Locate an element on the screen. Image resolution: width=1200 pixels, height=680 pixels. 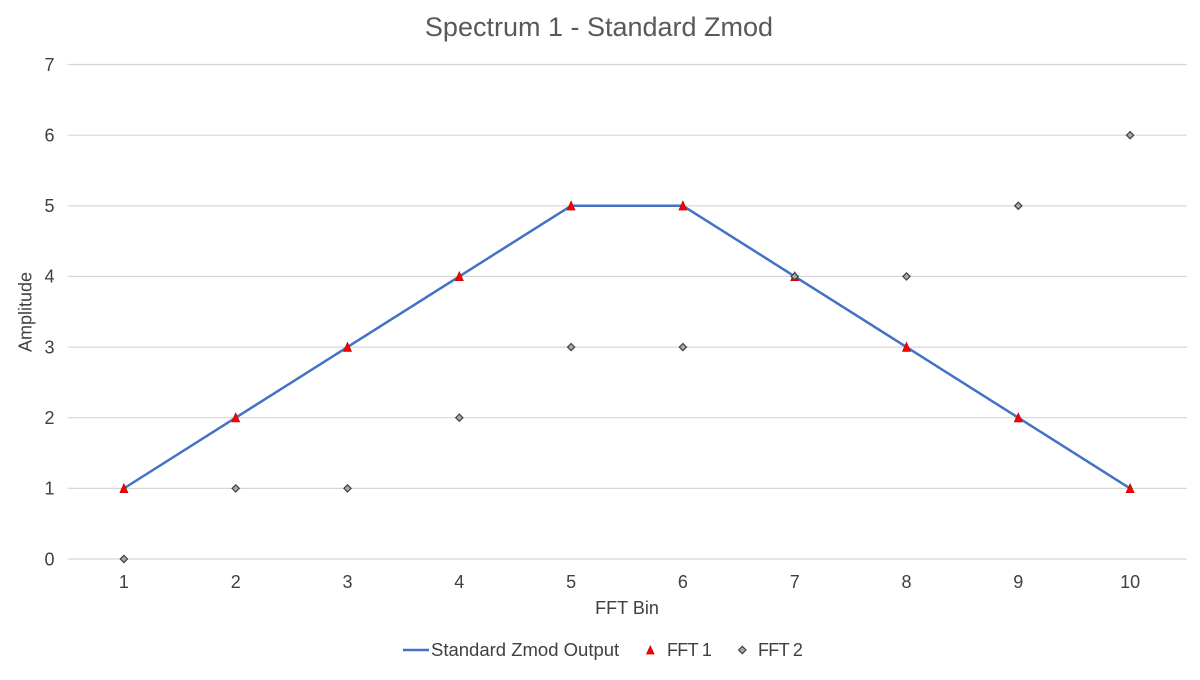
svg-text: 8 is located at coordinates (906, 582).